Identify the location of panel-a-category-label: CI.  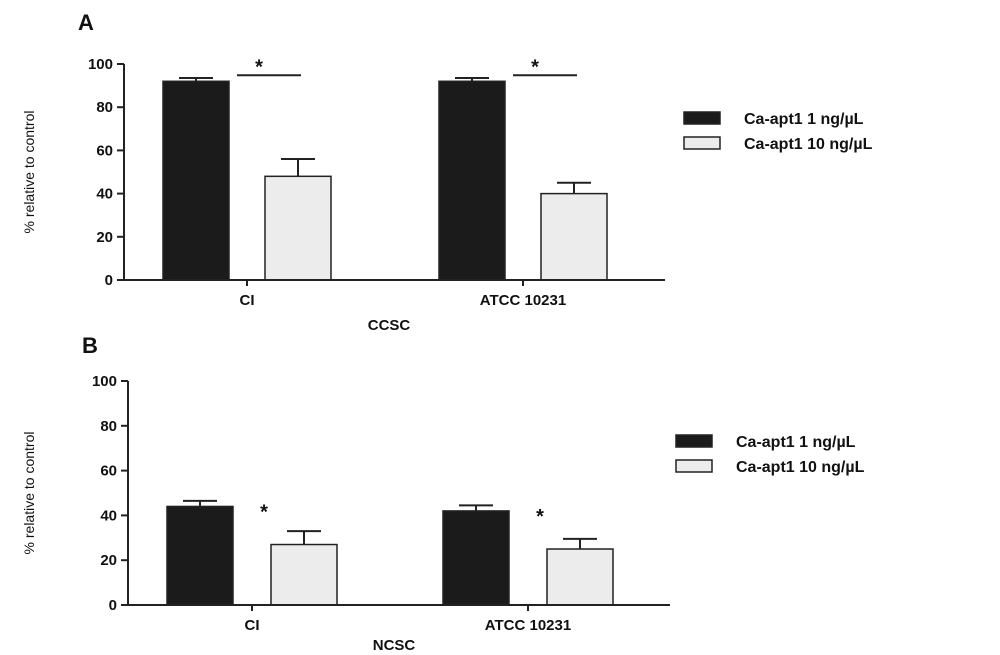
(247, 300).